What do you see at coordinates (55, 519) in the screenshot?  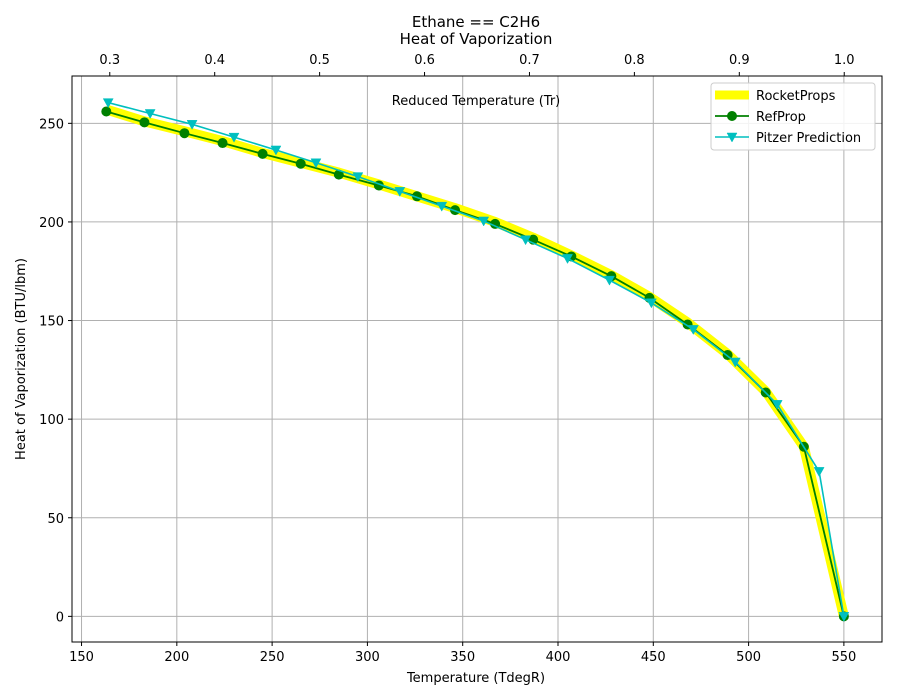 I see `y-tick-label: 50` at bounding box center [55, 519].